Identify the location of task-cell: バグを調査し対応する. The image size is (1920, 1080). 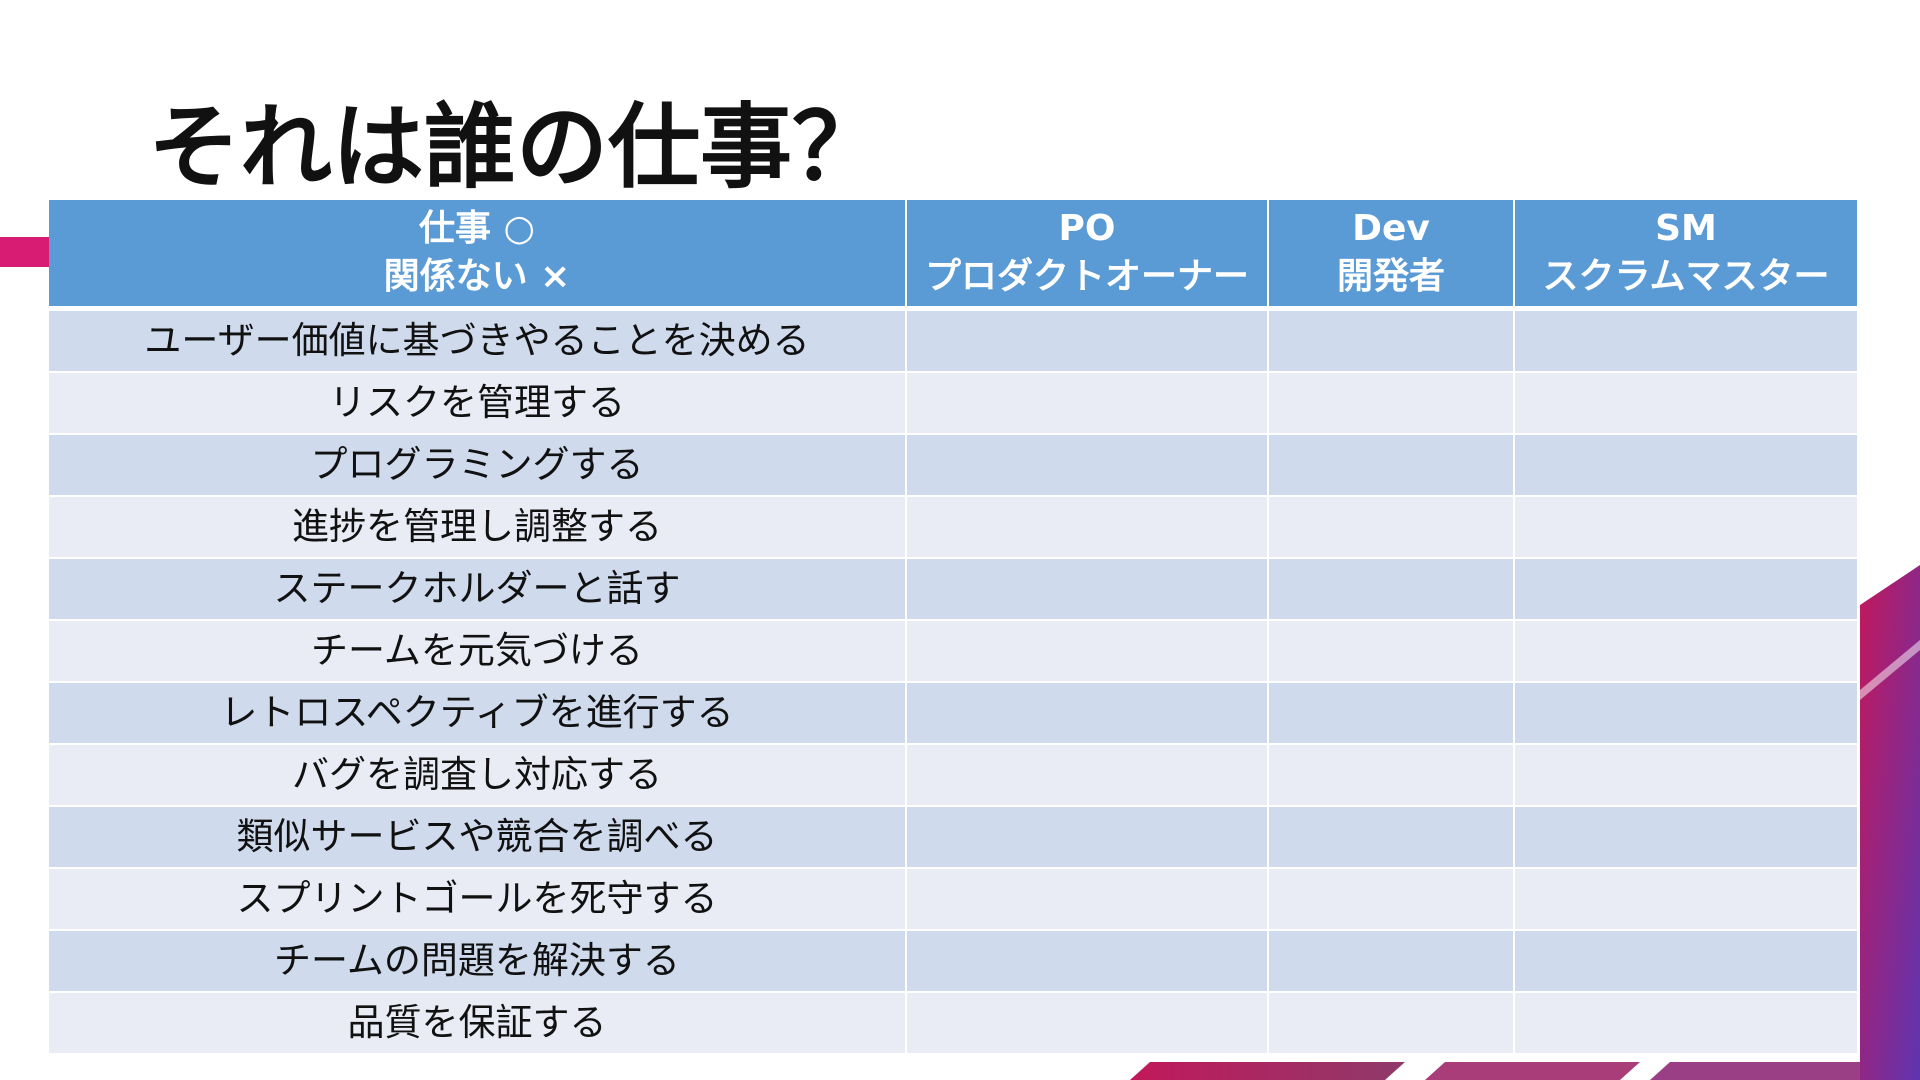
(478, 775).